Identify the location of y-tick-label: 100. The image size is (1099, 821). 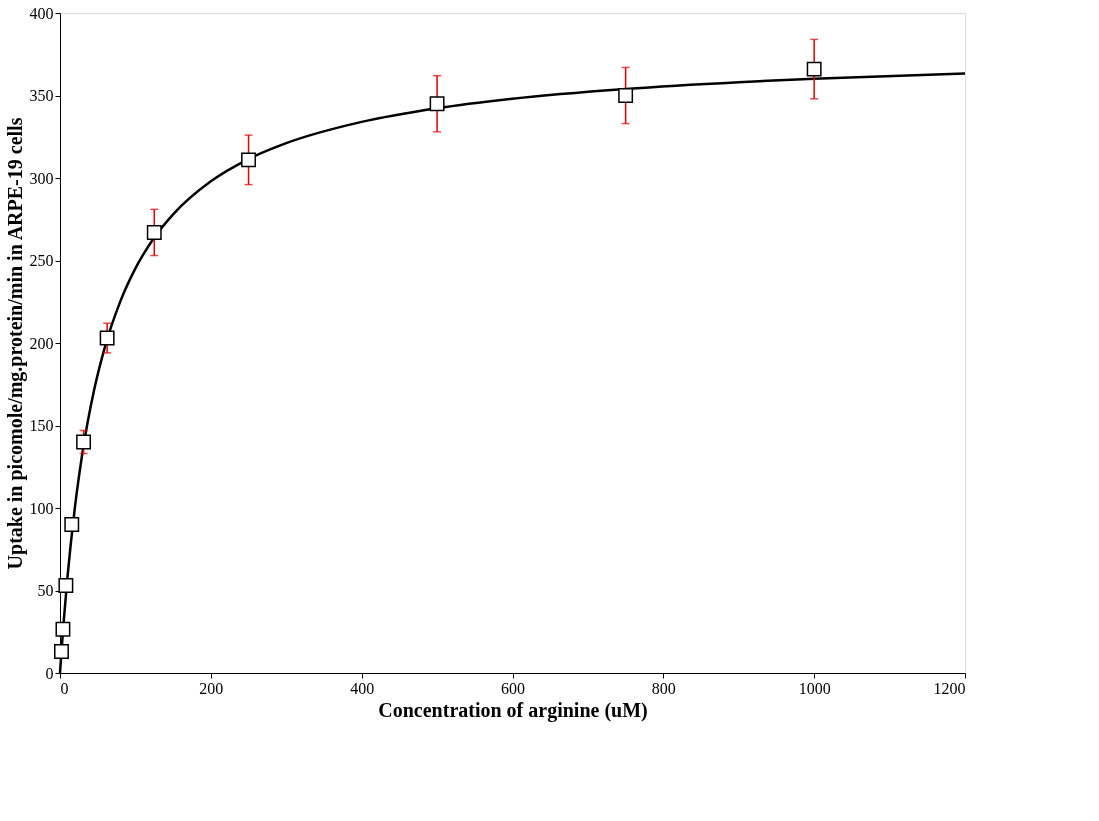
(41, 508).